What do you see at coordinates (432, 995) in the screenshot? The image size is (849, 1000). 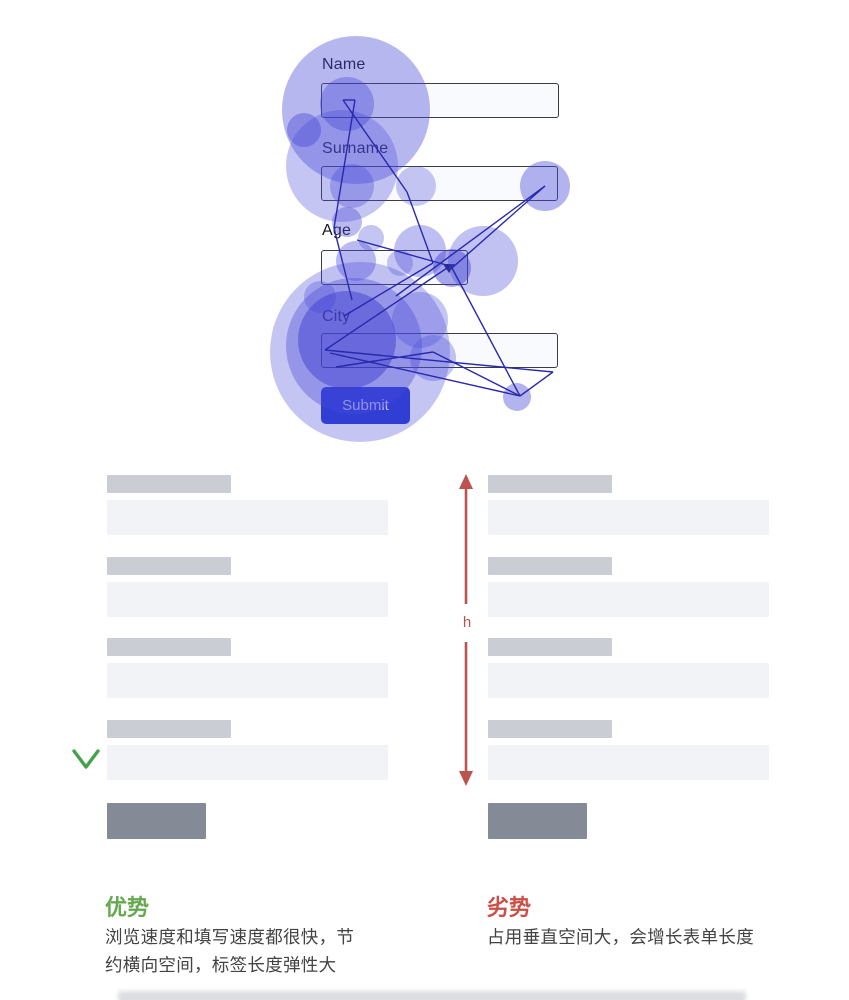 I see `cropped-text-smudge` at bounding box center [432, 995].